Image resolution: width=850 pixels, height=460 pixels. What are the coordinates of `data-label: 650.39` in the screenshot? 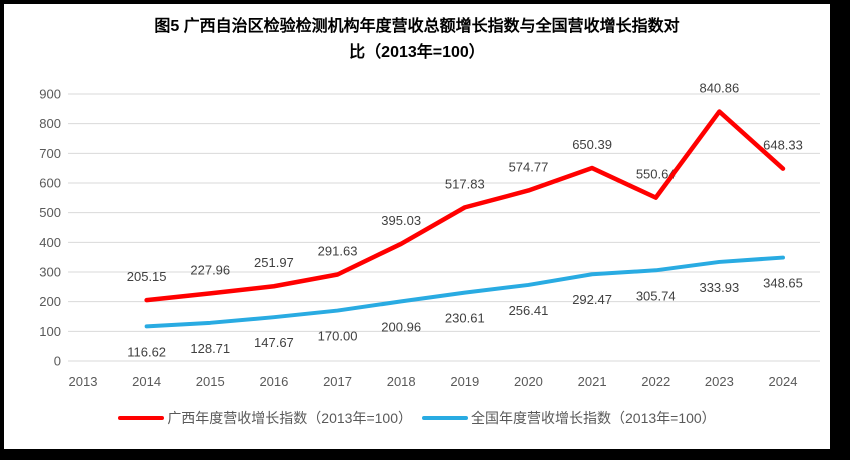 It's located at (592, 144).